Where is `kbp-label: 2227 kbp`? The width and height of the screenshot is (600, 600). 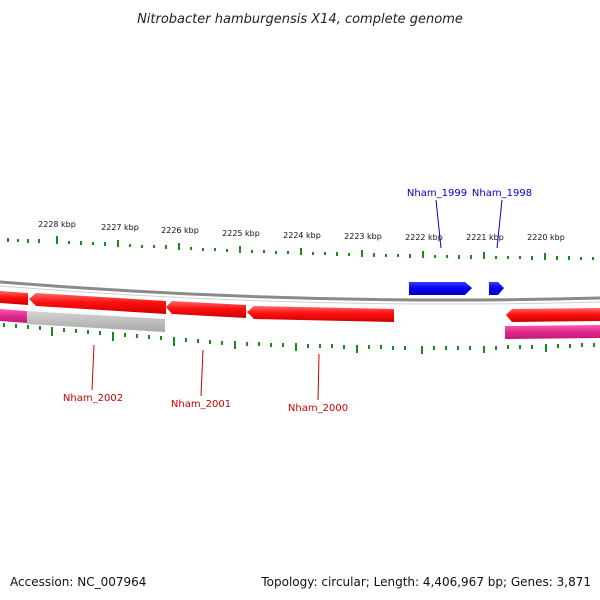
kbp-label: 2227 kbp is located at coordinates (120, 227).